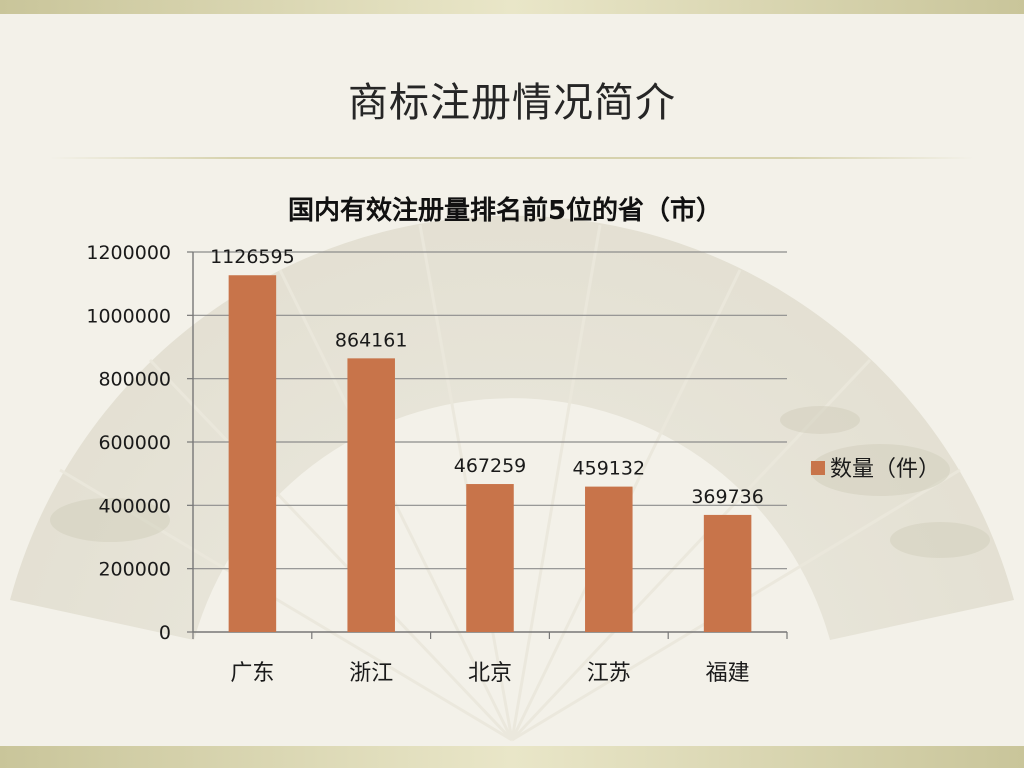 The width and height of the screenshot is (1024, 768). I want to click on bottom-decor-band, so click(512, 757).